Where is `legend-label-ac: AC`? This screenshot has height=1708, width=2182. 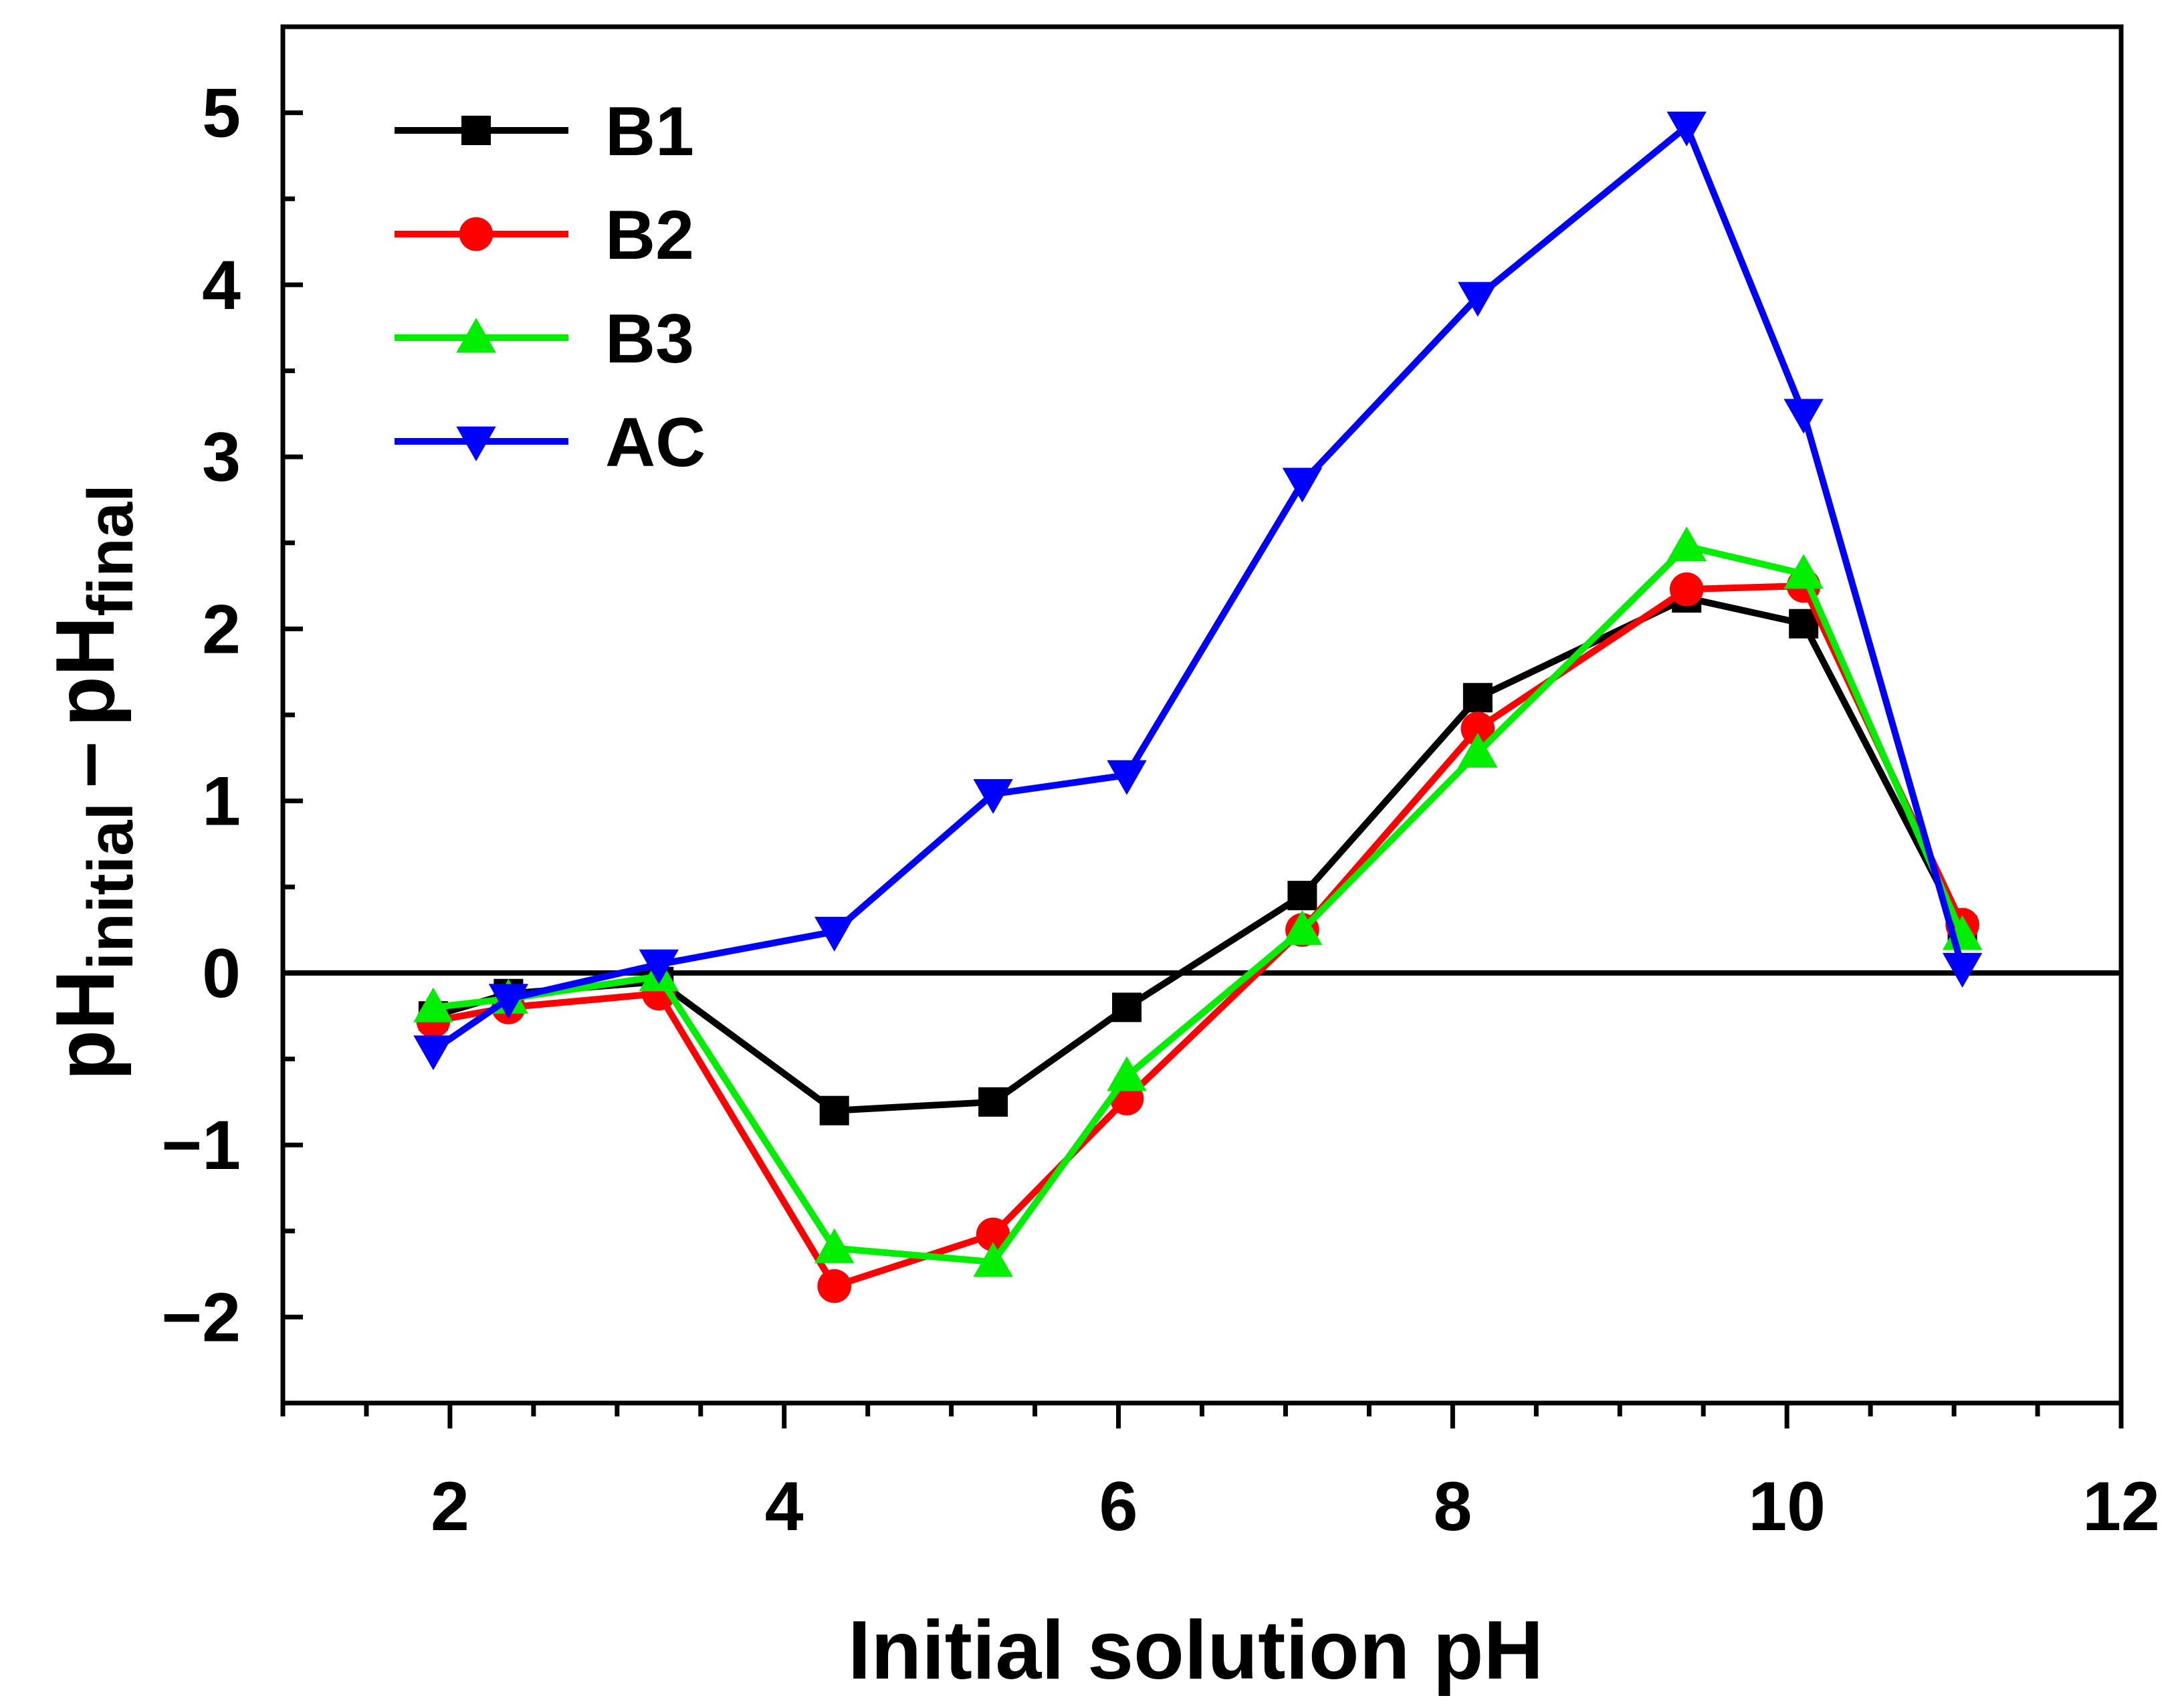 legend-label-ac: AC is located at coordinates (655, 443).